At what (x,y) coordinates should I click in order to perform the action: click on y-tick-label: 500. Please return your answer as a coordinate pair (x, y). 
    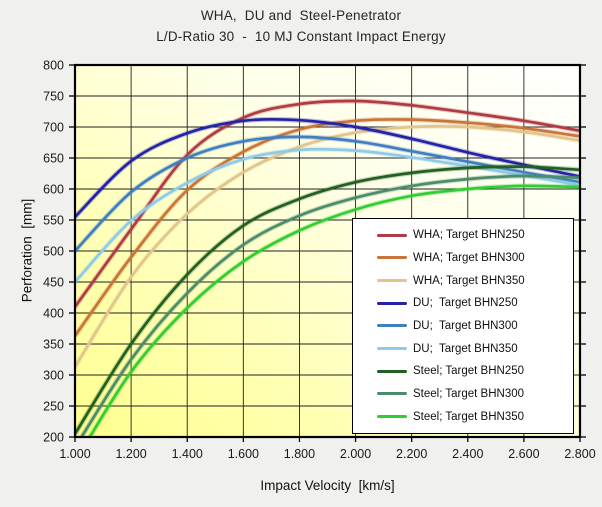
    Looking at the image, I should click on (53, 252).